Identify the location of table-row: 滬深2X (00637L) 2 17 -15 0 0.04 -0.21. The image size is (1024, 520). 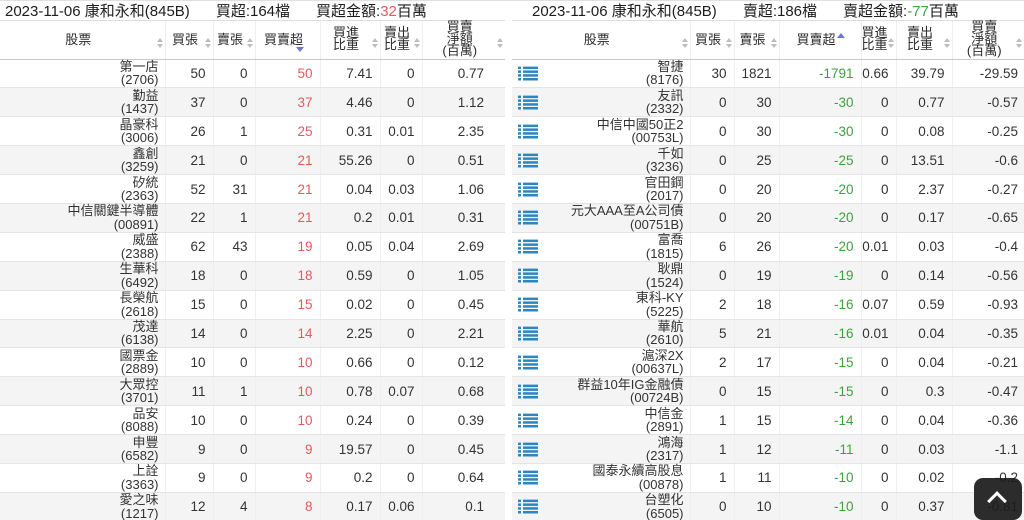
(768, 362).